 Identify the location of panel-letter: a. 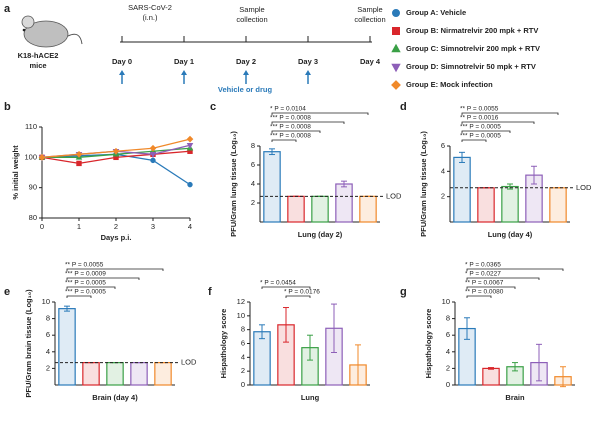
(7, 9).